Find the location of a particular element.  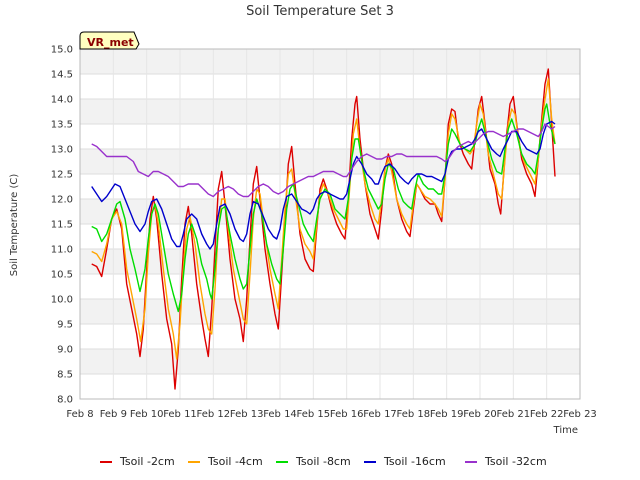

y-axis-label: Soil Temperature (C) is located at coordinates (14, 225).